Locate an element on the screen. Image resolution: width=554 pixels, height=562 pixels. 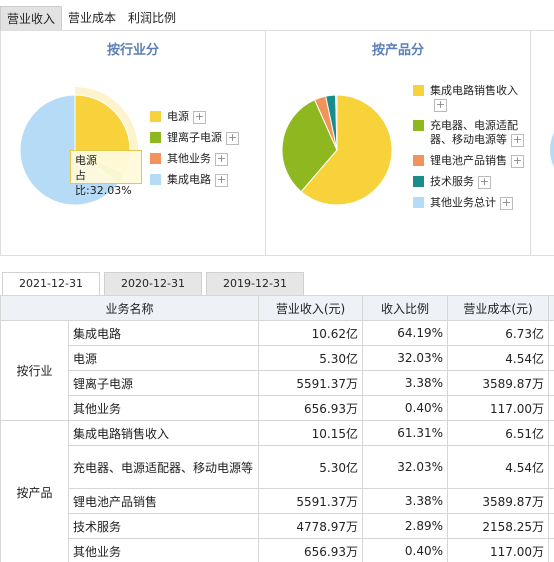
legend-text: 充电器、电源适配器、移动电源等 + is located at coordinates (479, 133).